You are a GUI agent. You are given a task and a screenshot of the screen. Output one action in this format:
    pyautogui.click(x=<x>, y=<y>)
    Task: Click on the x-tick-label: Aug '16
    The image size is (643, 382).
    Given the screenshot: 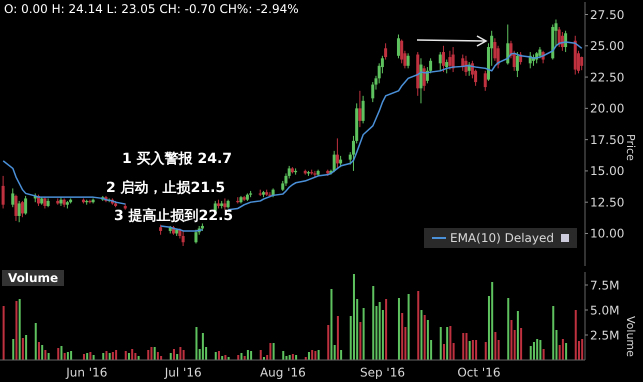 What is the action you would take?
    pyautogui.click(x=283, y=373)
    